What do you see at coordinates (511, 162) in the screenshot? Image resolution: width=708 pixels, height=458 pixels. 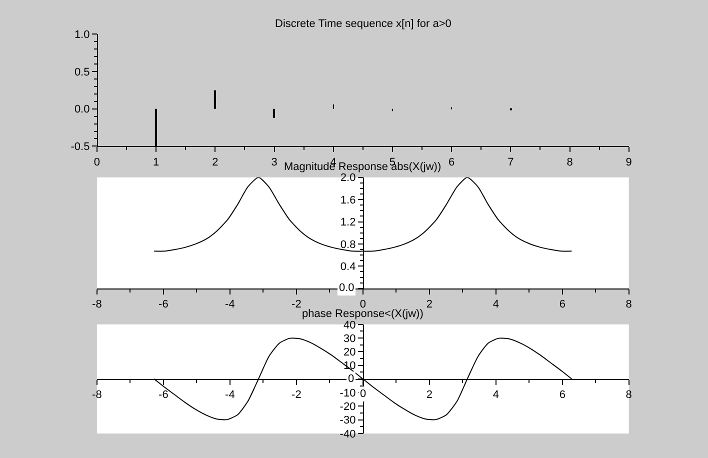 I see `x-tick-label: 7` at bounding box center [511, 162].